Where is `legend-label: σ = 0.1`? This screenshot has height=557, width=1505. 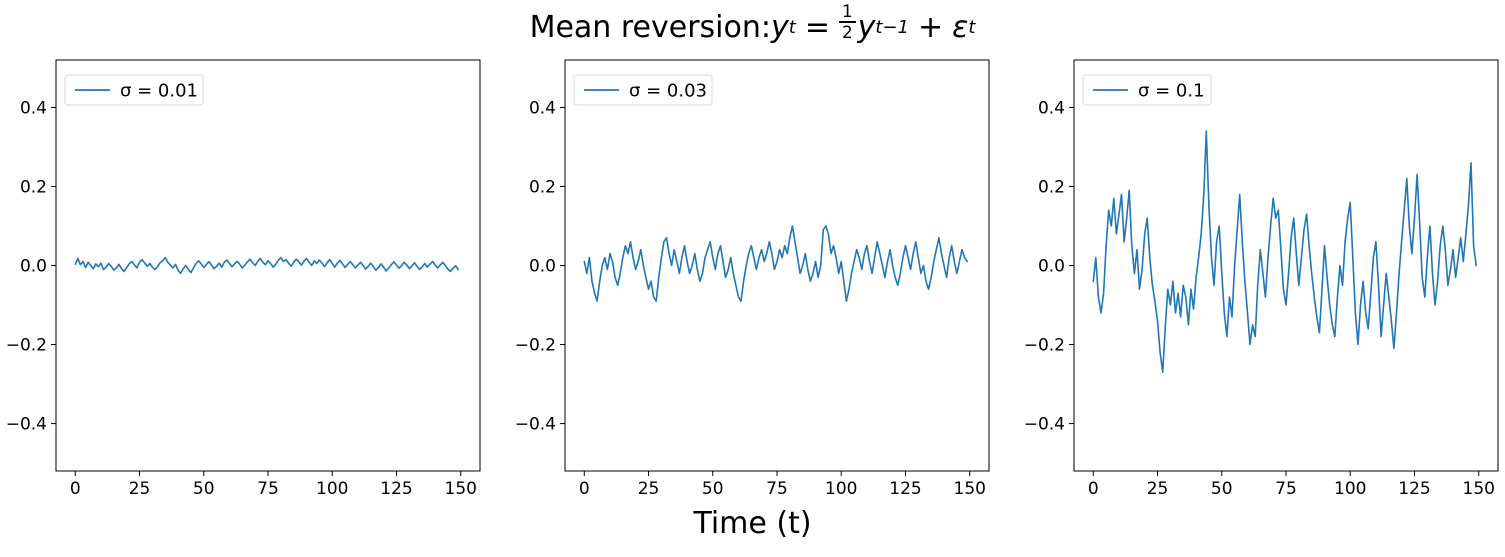 legend-label: σ = 0.1 is located at coordinates (1171, 90).